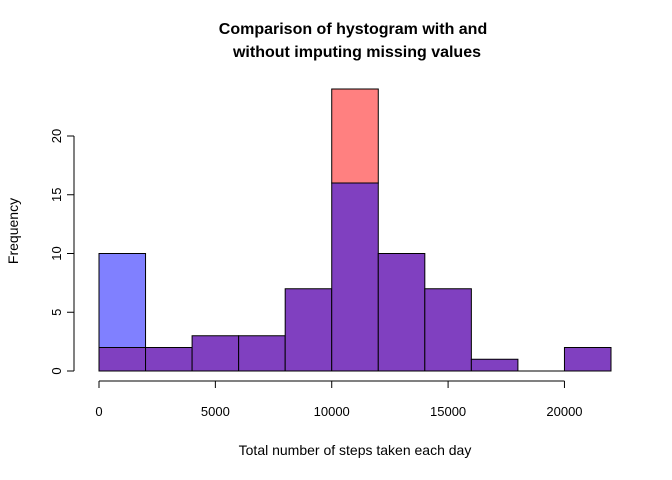  I want to click on chart-title-line-1: Comparison of hystogram with and, so click(353, 29).